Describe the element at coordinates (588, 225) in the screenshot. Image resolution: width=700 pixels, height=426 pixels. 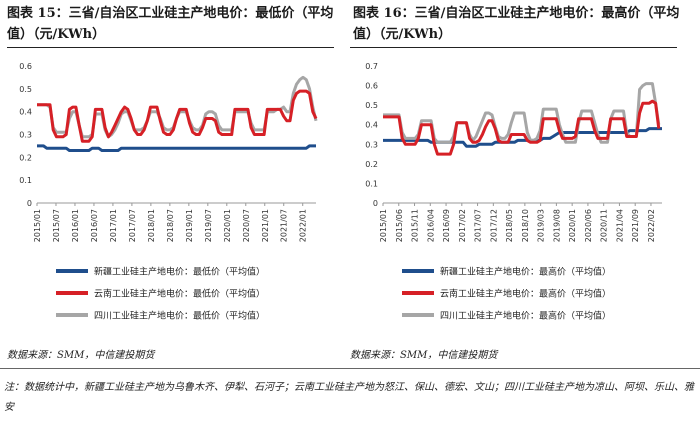
I see `x-tick-label: 2020/06` at that location.